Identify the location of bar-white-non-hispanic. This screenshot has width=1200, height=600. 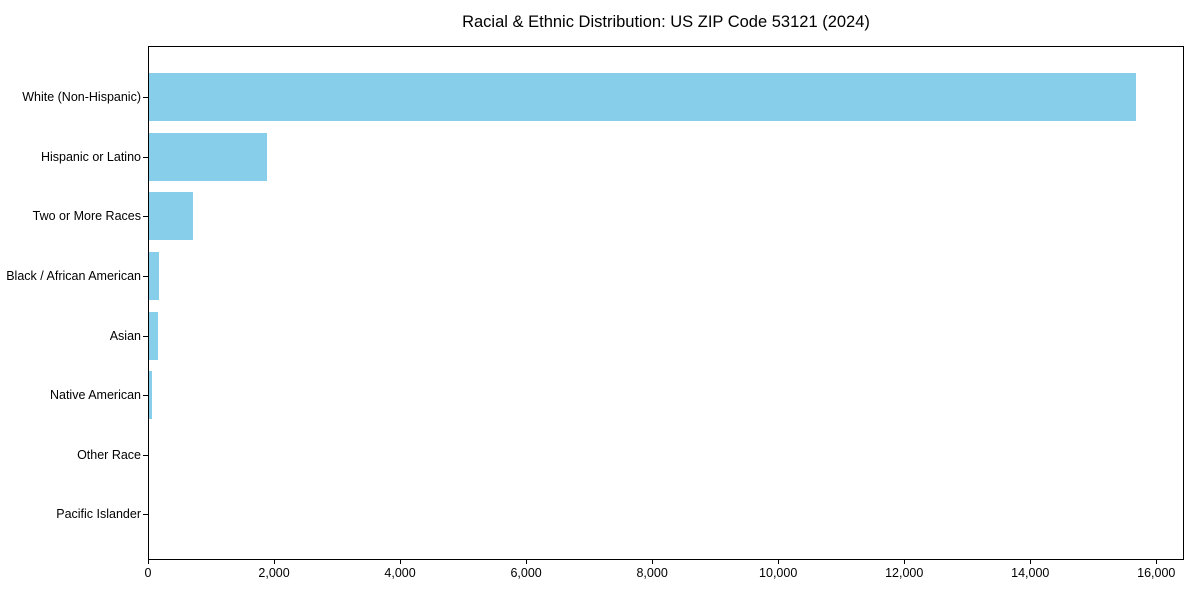
(642, 97).